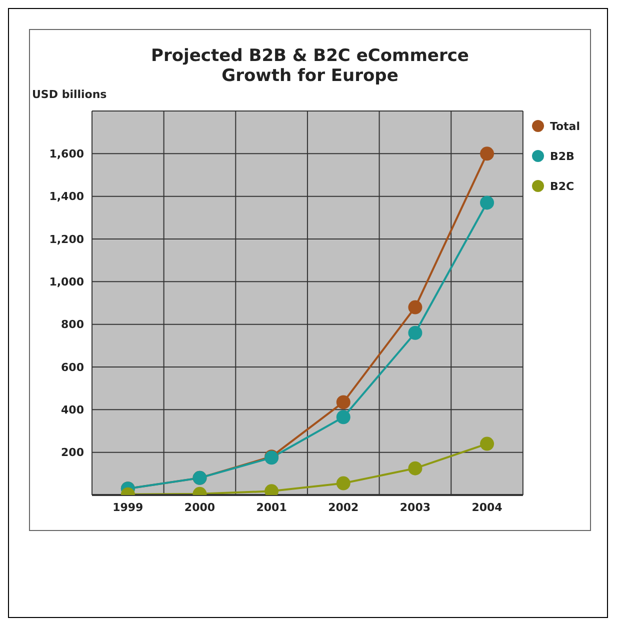  What do you see at coordinates (565, 126) in the screenshot?
I see `legend-label: Total` at bounding box center [565, 126].